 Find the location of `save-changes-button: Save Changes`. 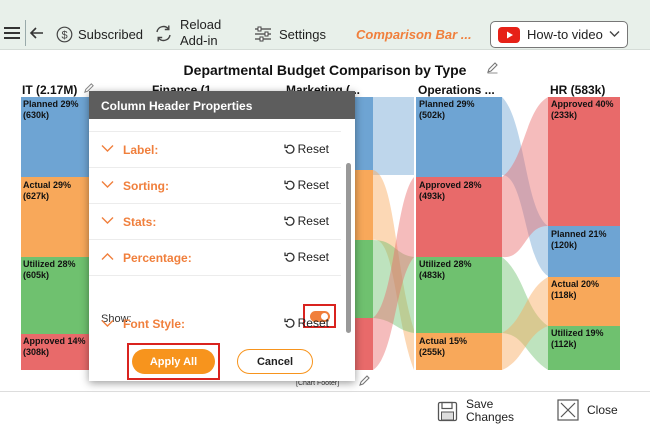

save-changes-button: Save Changes is located at coordinates (475, 411).